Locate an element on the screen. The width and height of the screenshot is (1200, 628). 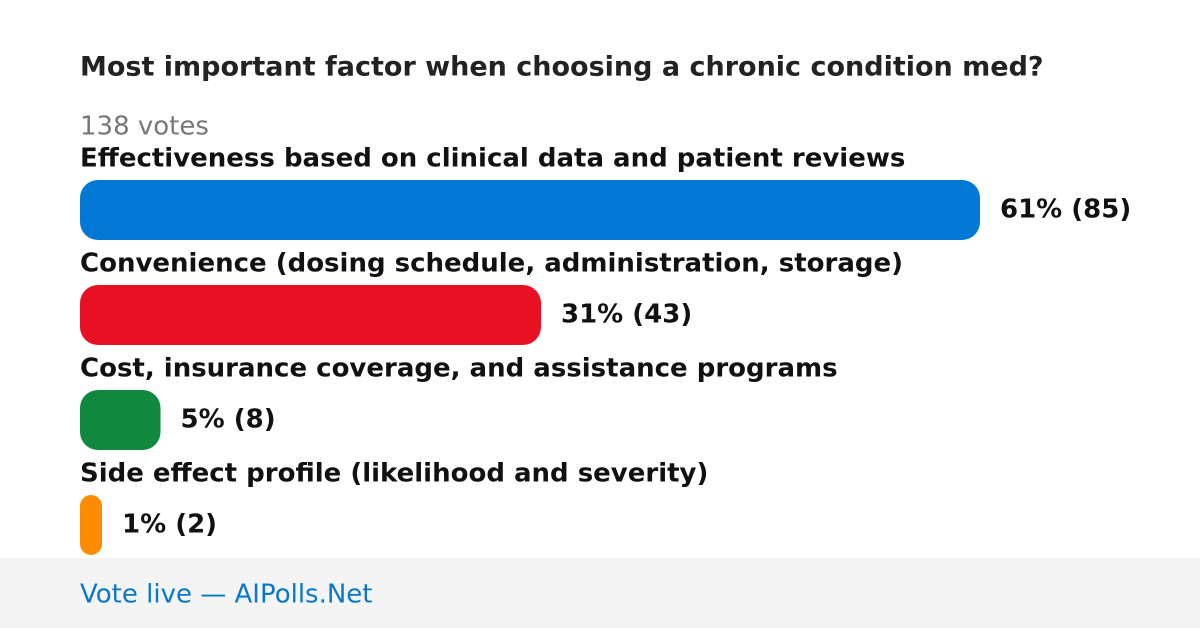
value-label: 5% (8) is located at coordinates (228, 420).